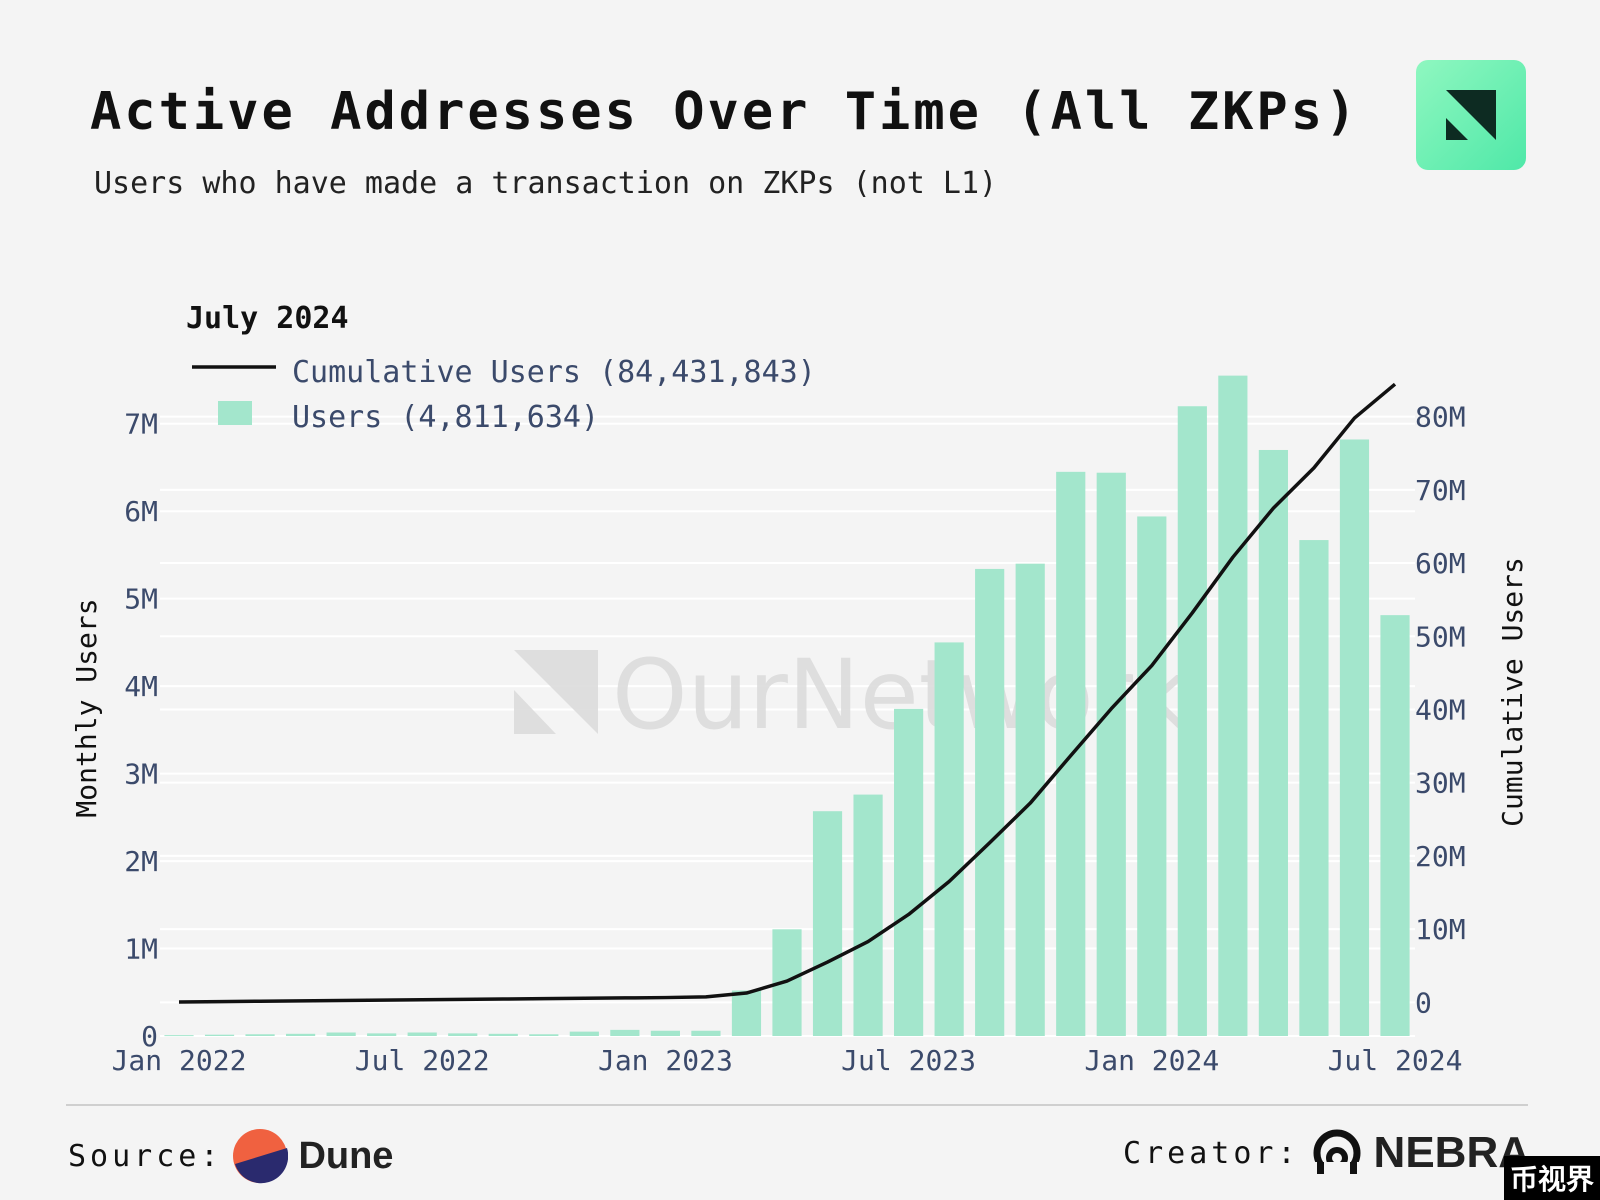 Image resolution: width=1600 pixels, height=1200 pixels. What do you see at coordinates (179, 1036) in the screenshot?
I see `bar-jan-2022` at bounding box center [179, 1036].